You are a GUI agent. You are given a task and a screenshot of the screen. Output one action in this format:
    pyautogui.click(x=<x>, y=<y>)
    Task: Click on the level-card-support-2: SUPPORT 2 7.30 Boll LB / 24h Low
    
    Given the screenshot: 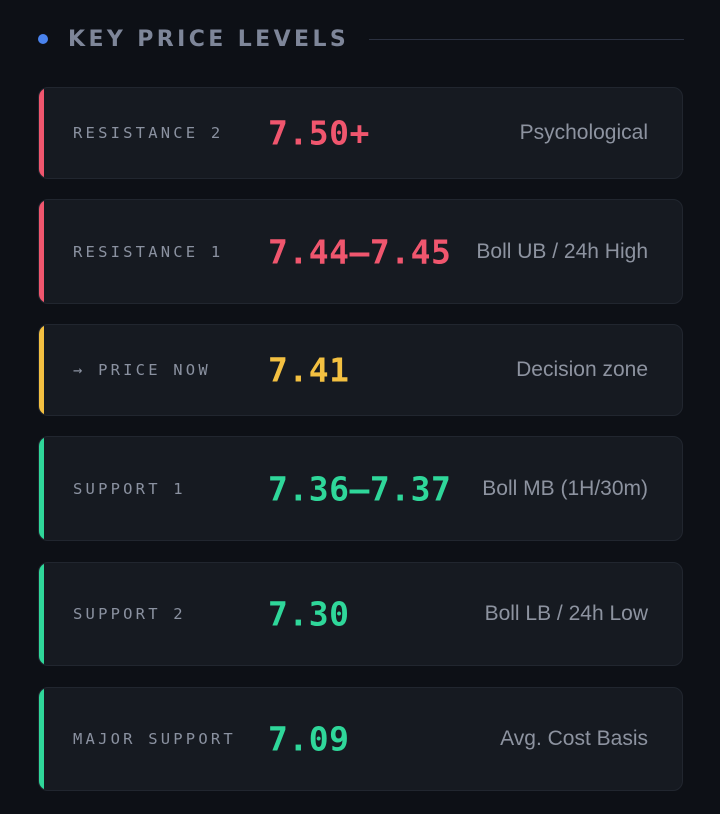 What is the action you would take?
    pyautogui.click(x=360, y=614)
    